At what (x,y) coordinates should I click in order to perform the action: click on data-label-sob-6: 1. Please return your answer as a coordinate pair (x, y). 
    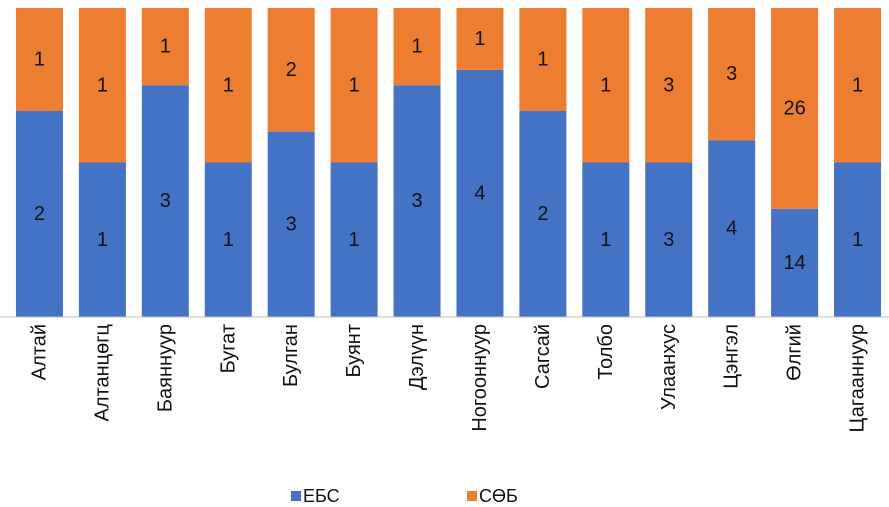
    Looking at the image, I should click on (354, 85).